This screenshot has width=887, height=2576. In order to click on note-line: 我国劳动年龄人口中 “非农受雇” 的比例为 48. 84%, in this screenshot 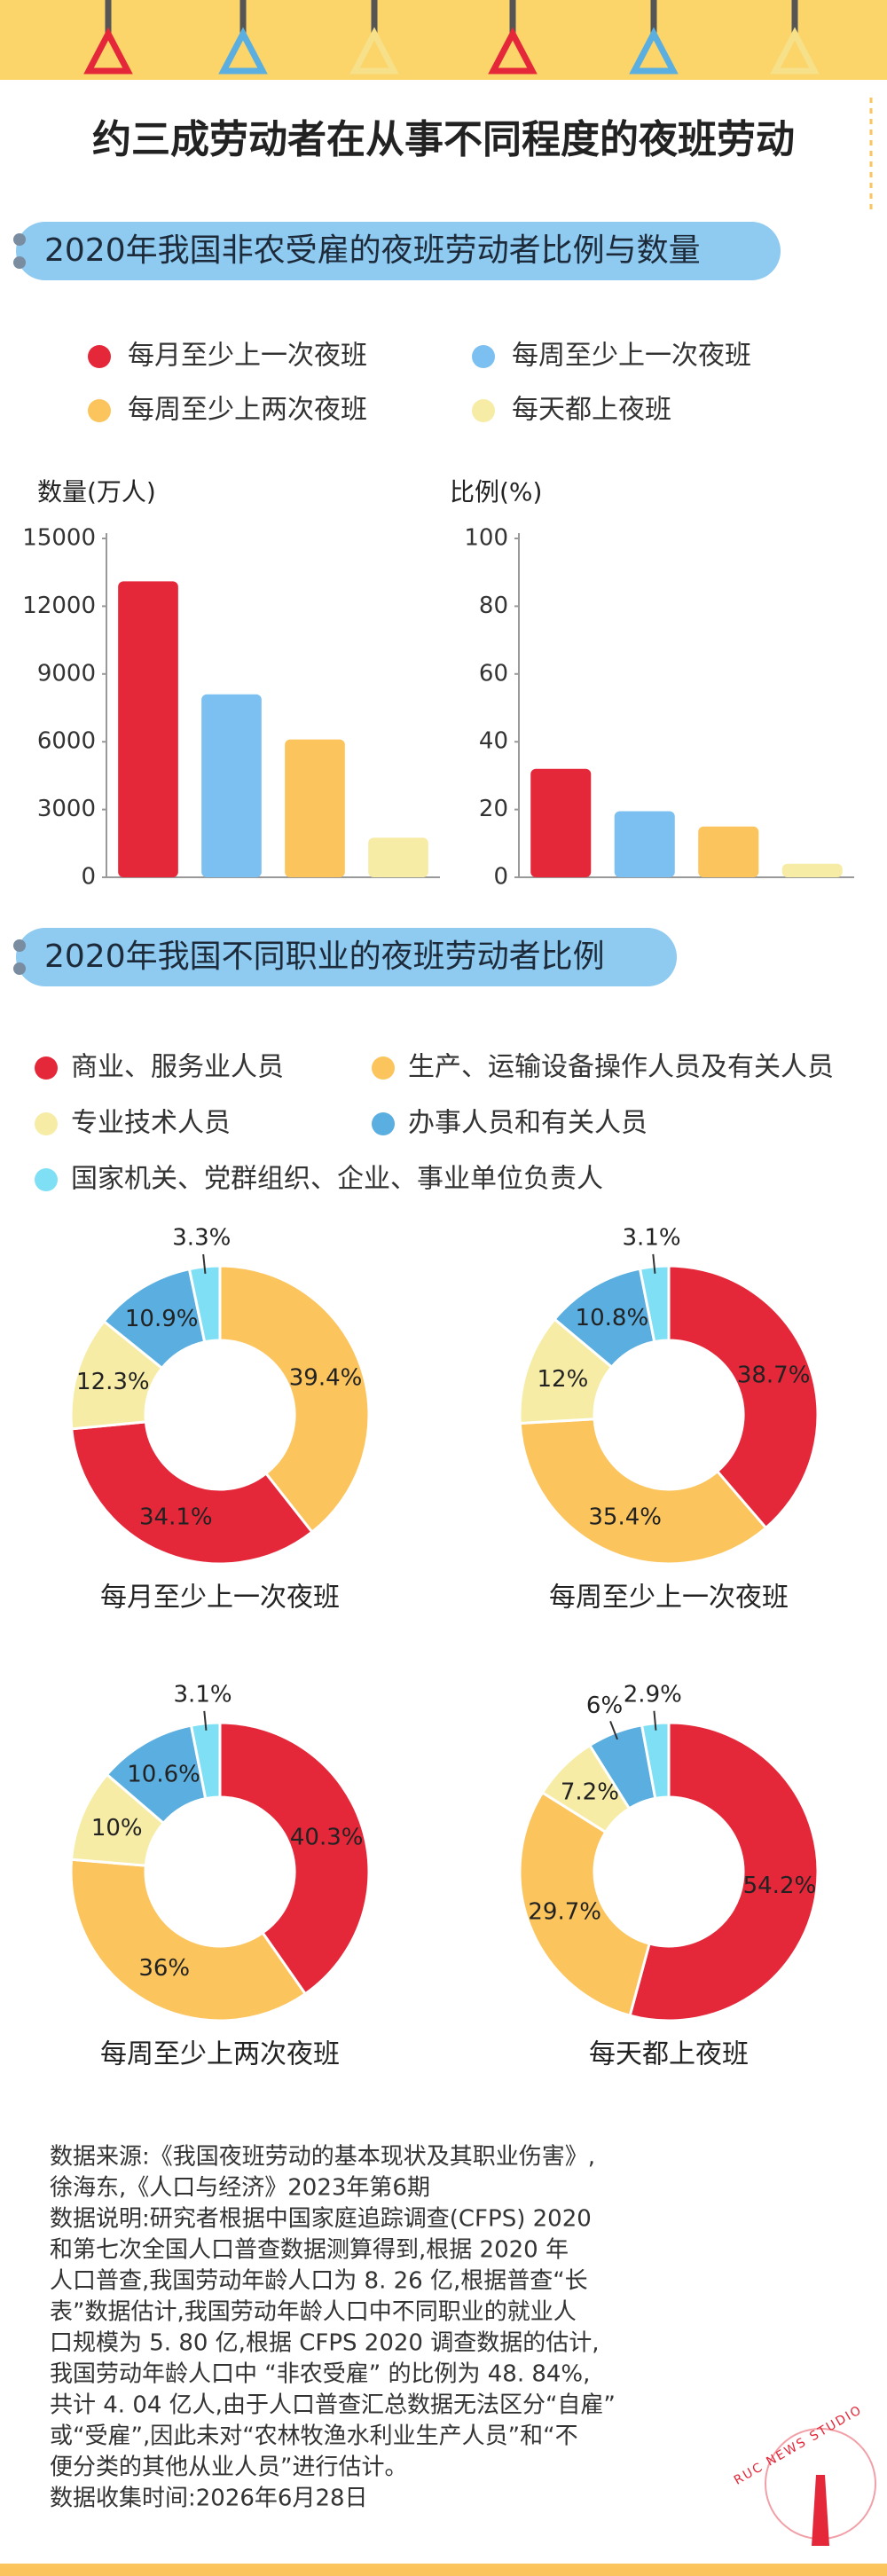, I will do `click(320, 2374)`.